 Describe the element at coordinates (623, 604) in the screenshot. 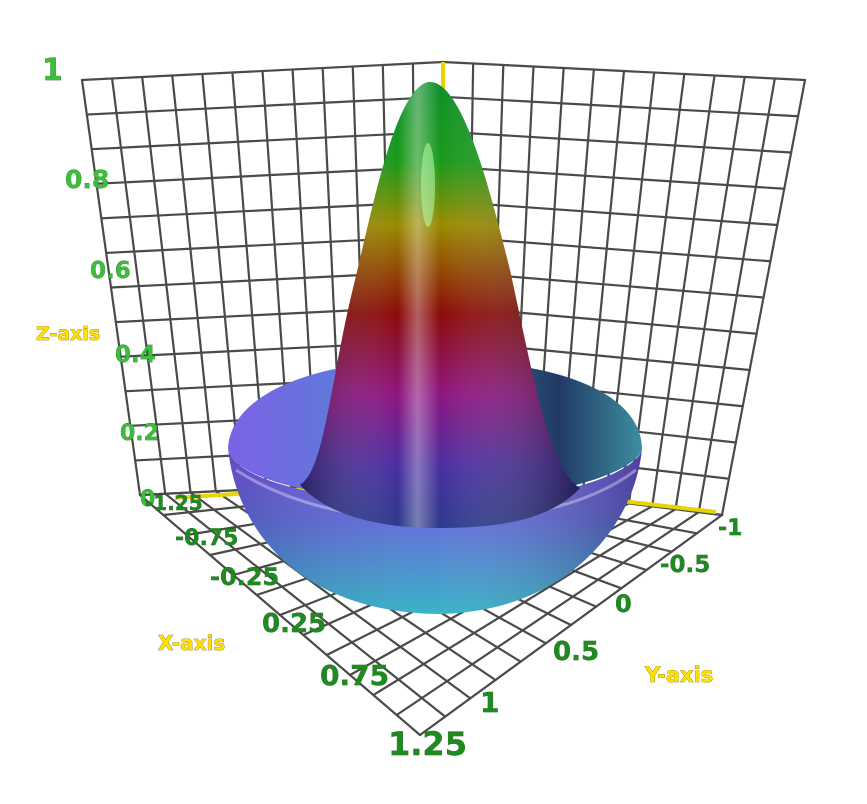

I see `y-tick-label: 0` at that location.